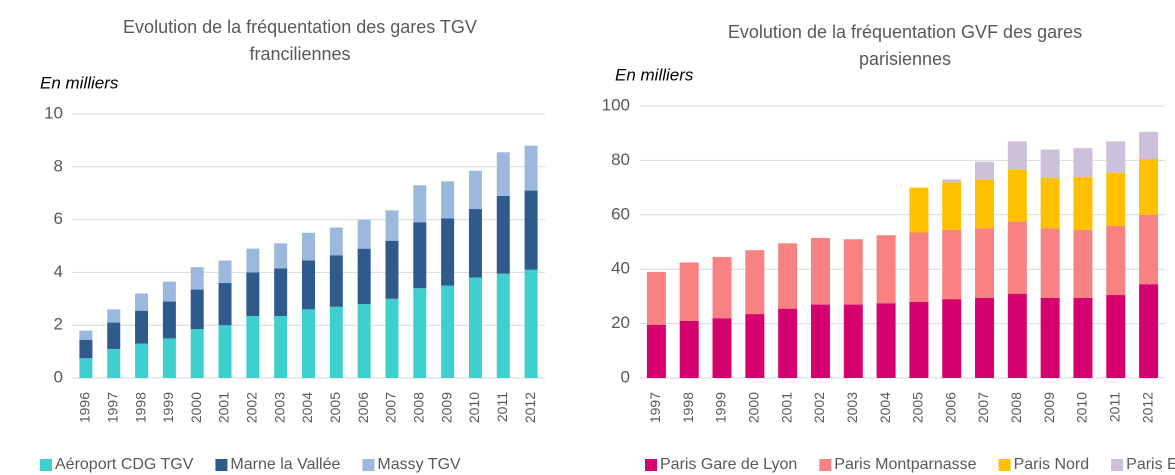 The image size is (1175, 475). I want to click on x-tick-label: 1998, so click(688, 407).